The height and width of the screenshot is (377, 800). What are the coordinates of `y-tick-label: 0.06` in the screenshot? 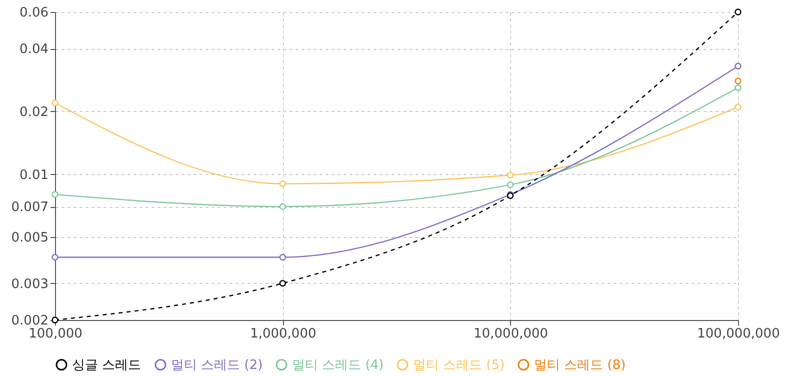 It's located at (34, 13).